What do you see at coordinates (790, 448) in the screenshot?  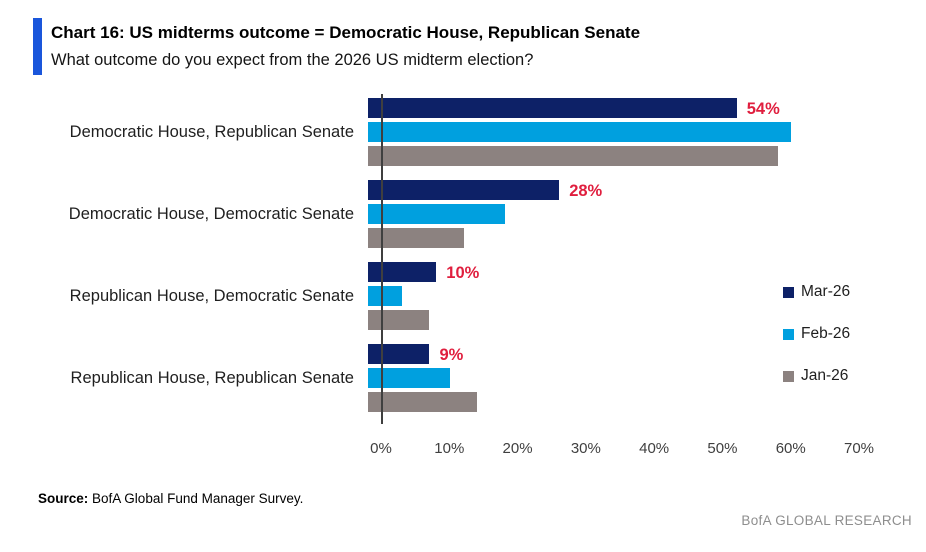 I see `x-tick-label: 60%` at bounding box center [790, 448].